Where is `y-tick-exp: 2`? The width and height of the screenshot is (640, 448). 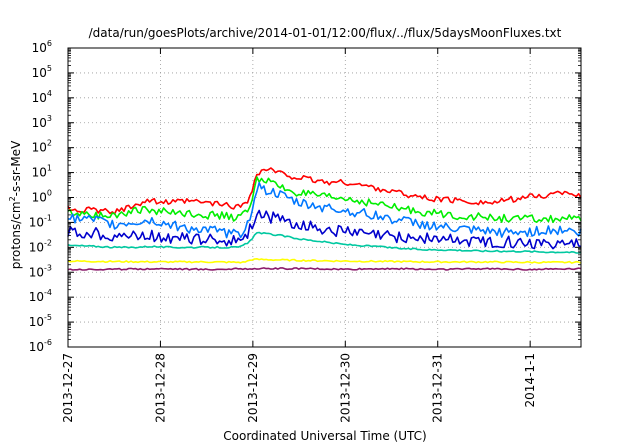 y-tick-exp: 2 is located at coordinates (49, 143).